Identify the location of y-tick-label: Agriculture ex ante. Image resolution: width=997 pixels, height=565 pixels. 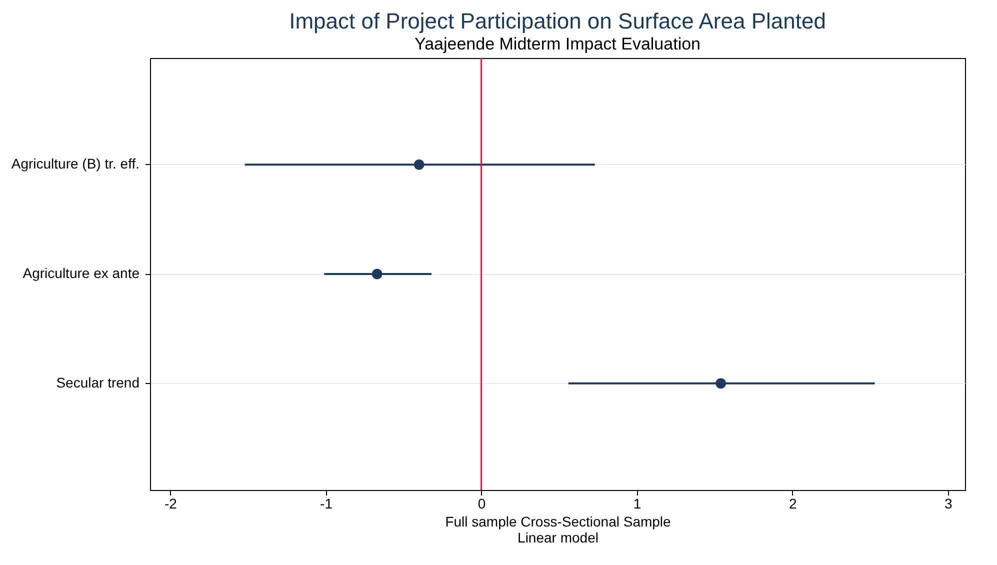
(81, 273).